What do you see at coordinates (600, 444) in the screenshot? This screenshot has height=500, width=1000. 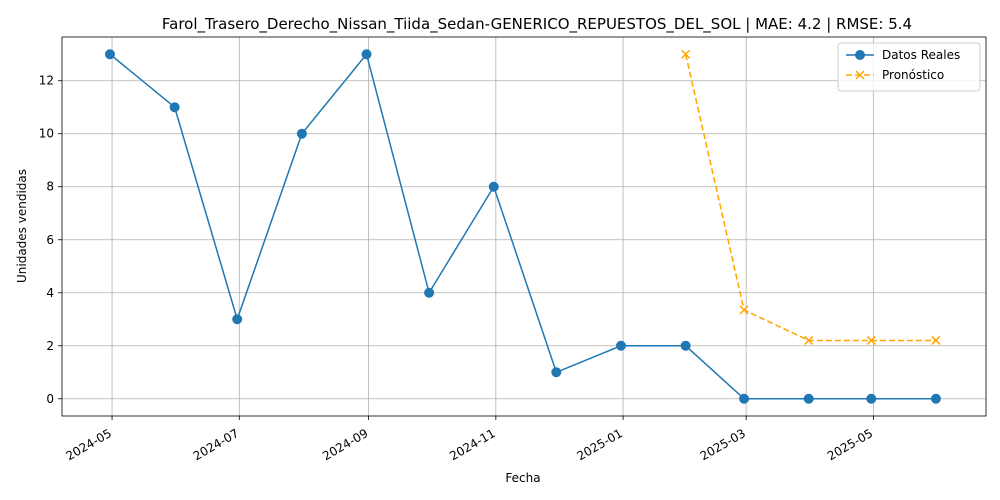 I see `x-tick-label: 2025-01` at bounding box center [600, 444].